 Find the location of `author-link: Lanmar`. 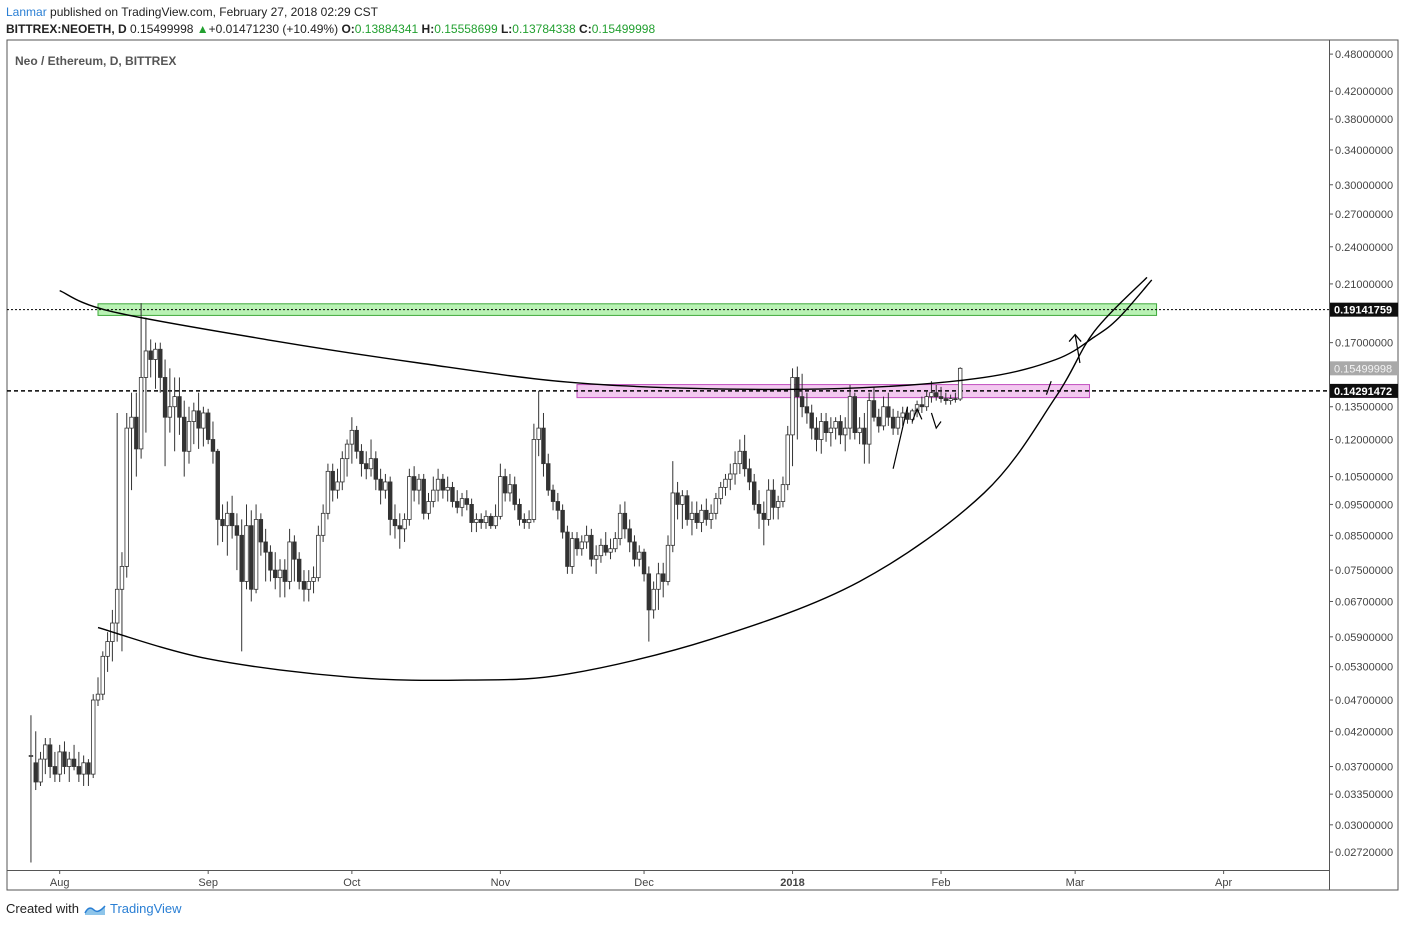

author-link: Lanmar is located at coordinates (26, 12).